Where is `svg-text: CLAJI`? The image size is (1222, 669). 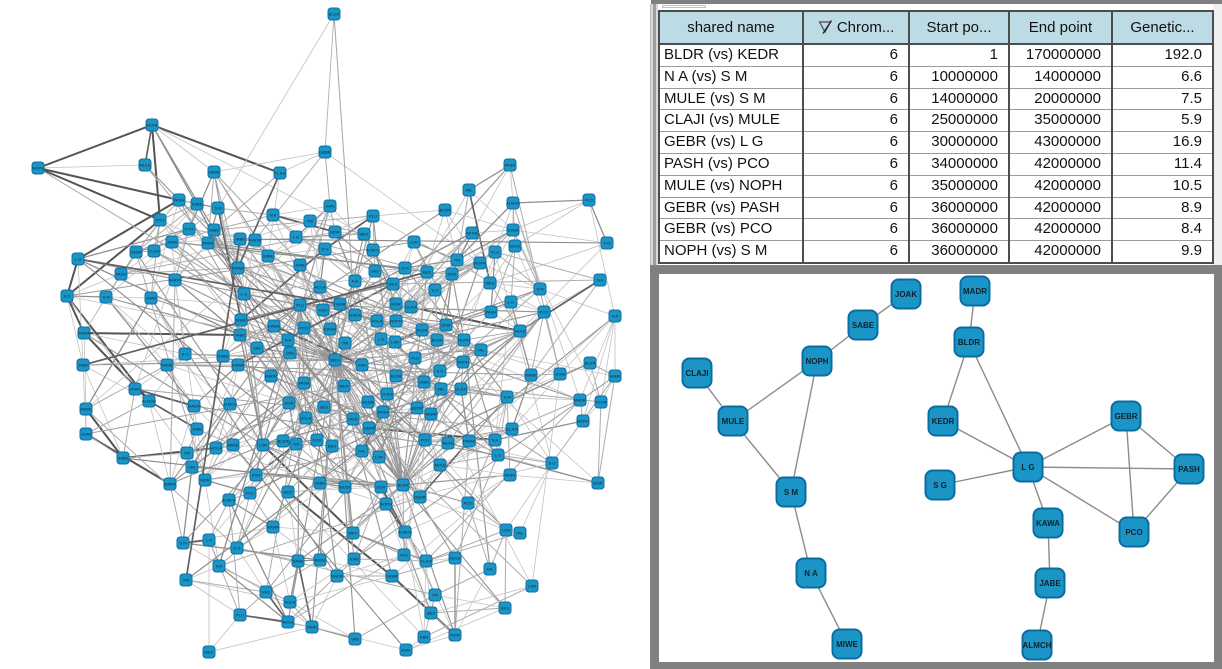 svg-text: CLAJI is located at coordinates (154, 251).